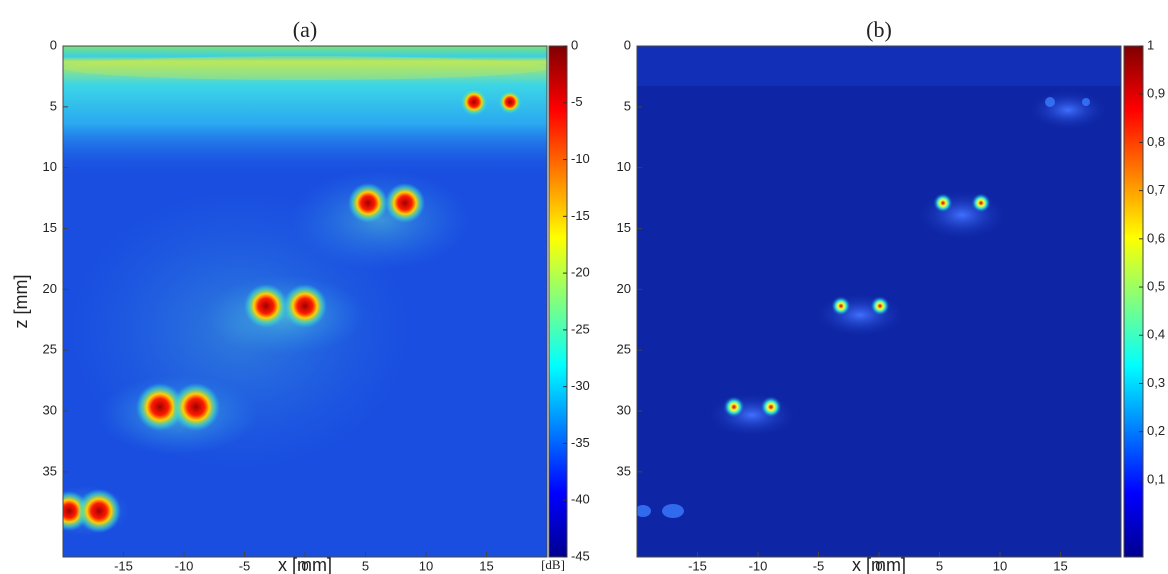  I want to click on colorbar-tick-label: 0,9, so click(1156, 93).